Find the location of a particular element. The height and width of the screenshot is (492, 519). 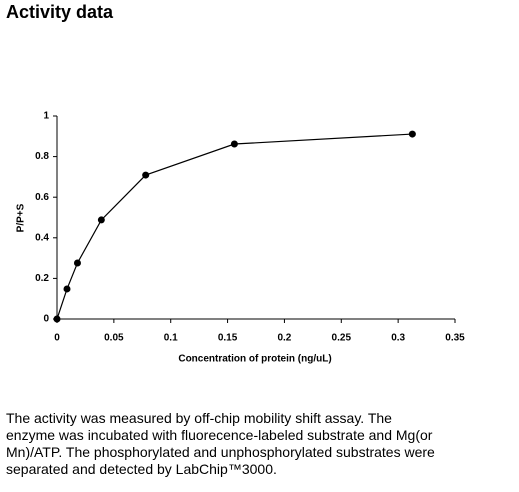

x-tick-label: 0.2 is located at coordinates (284, 338).